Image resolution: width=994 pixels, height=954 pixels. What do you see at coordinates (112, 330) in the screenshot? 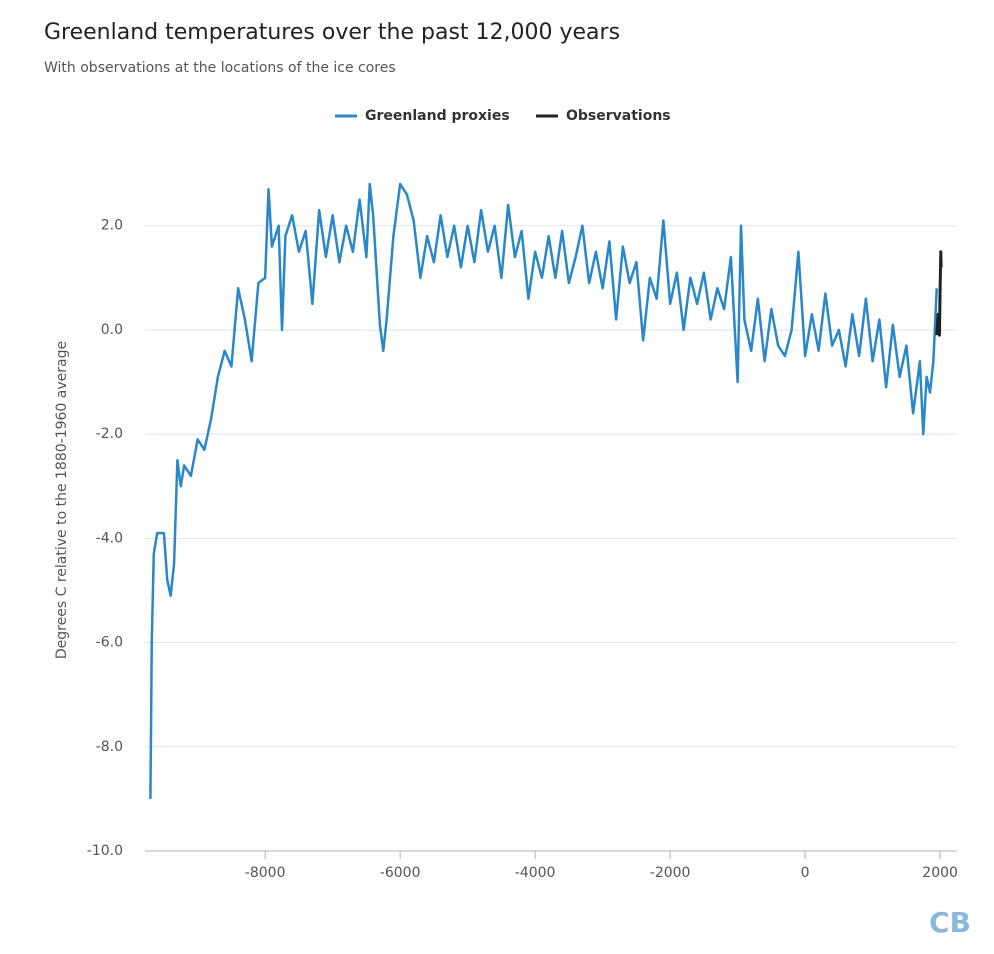
I see `y-tick-label: 0.0` at bounding box center [112, 330].